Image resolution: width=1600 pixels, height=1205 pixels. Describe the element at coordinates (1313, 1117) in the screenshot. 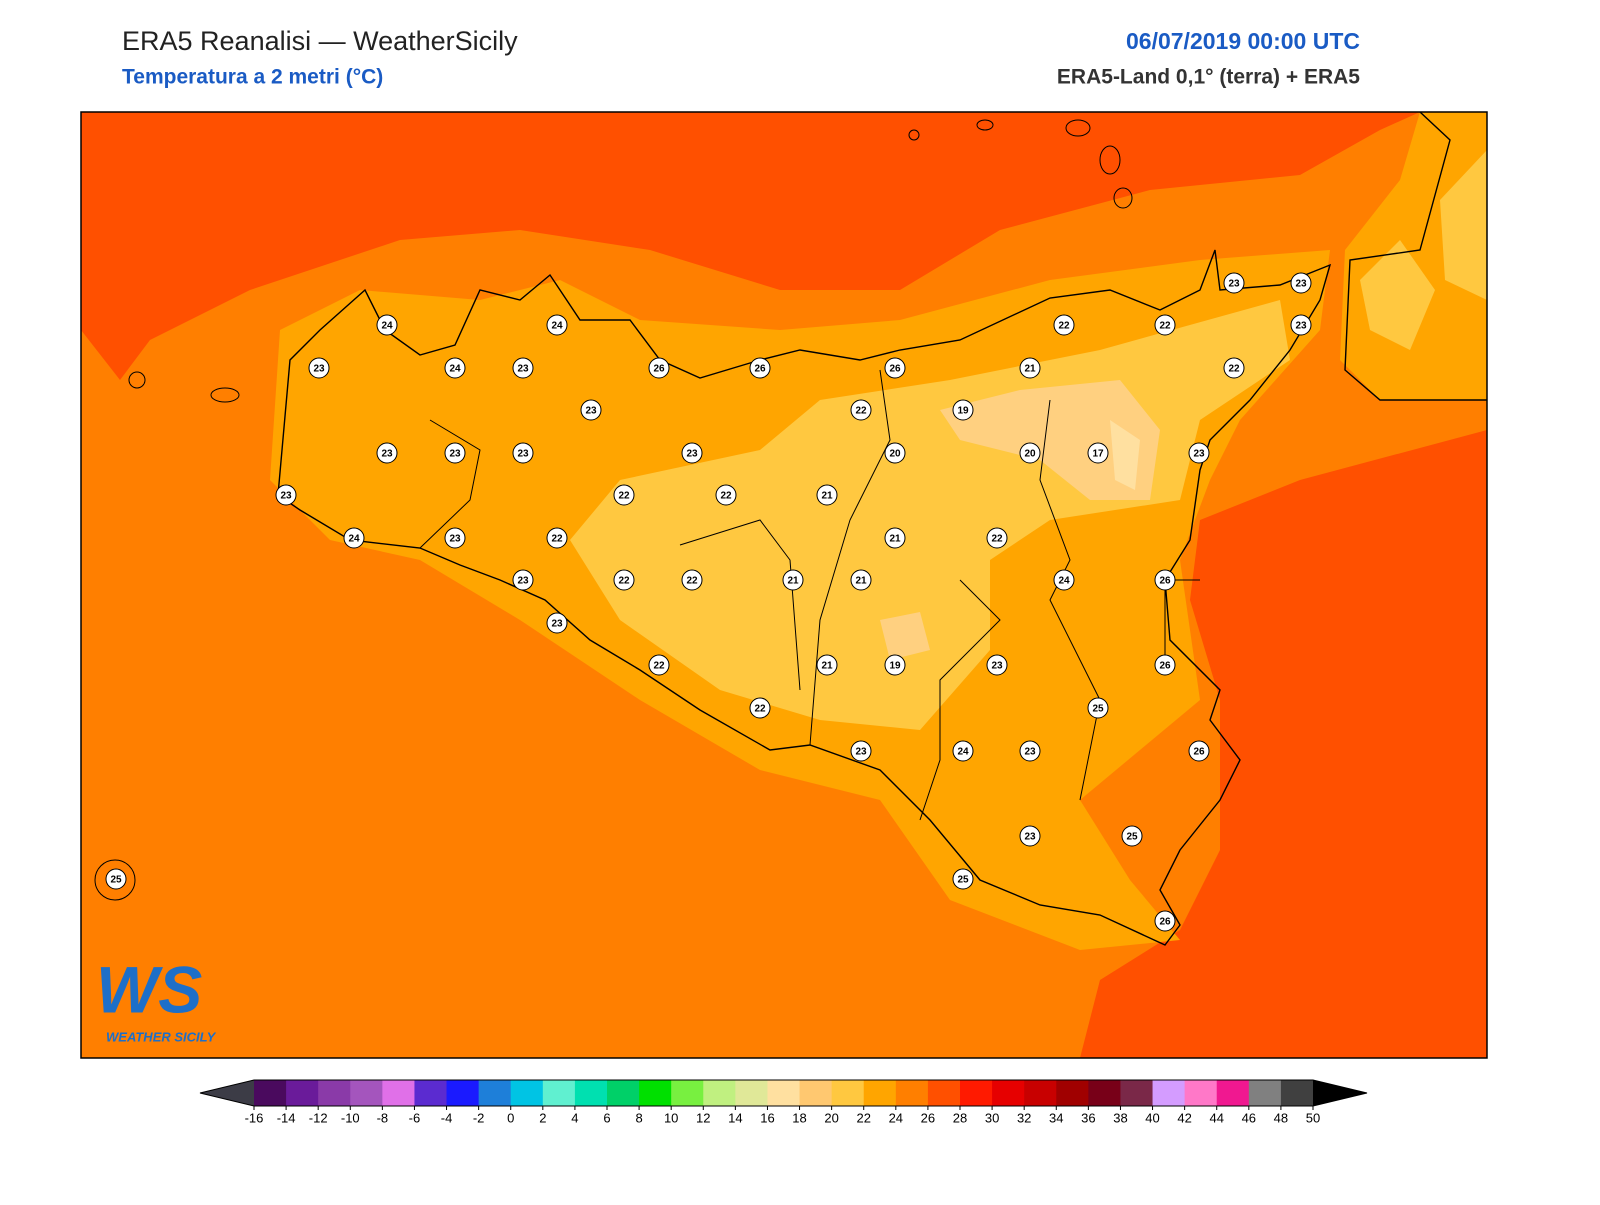

I see `colorbar-tick-label: 50` at that location.